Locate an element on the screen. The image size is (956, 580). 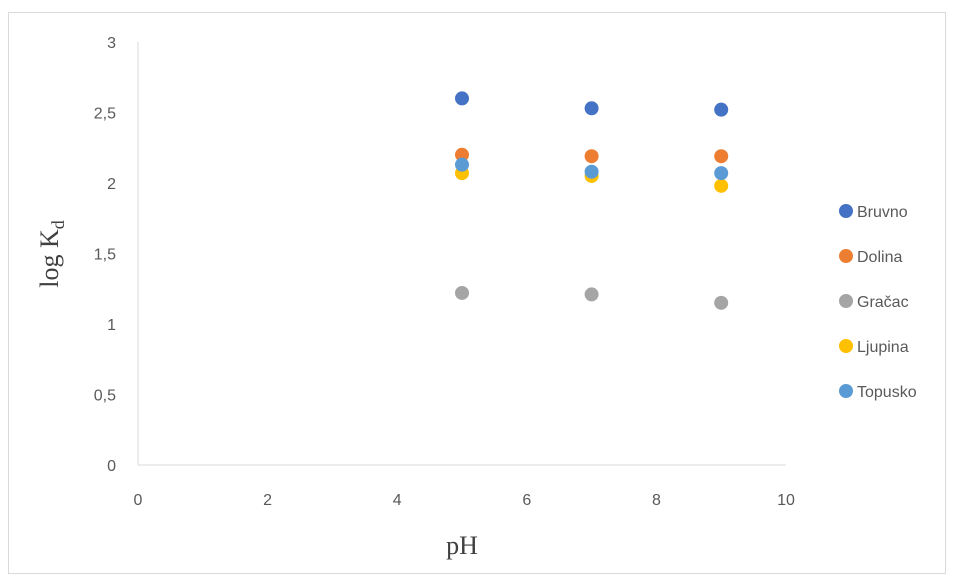
y-axis-title-main: log K is located at coordinates (49, 258).